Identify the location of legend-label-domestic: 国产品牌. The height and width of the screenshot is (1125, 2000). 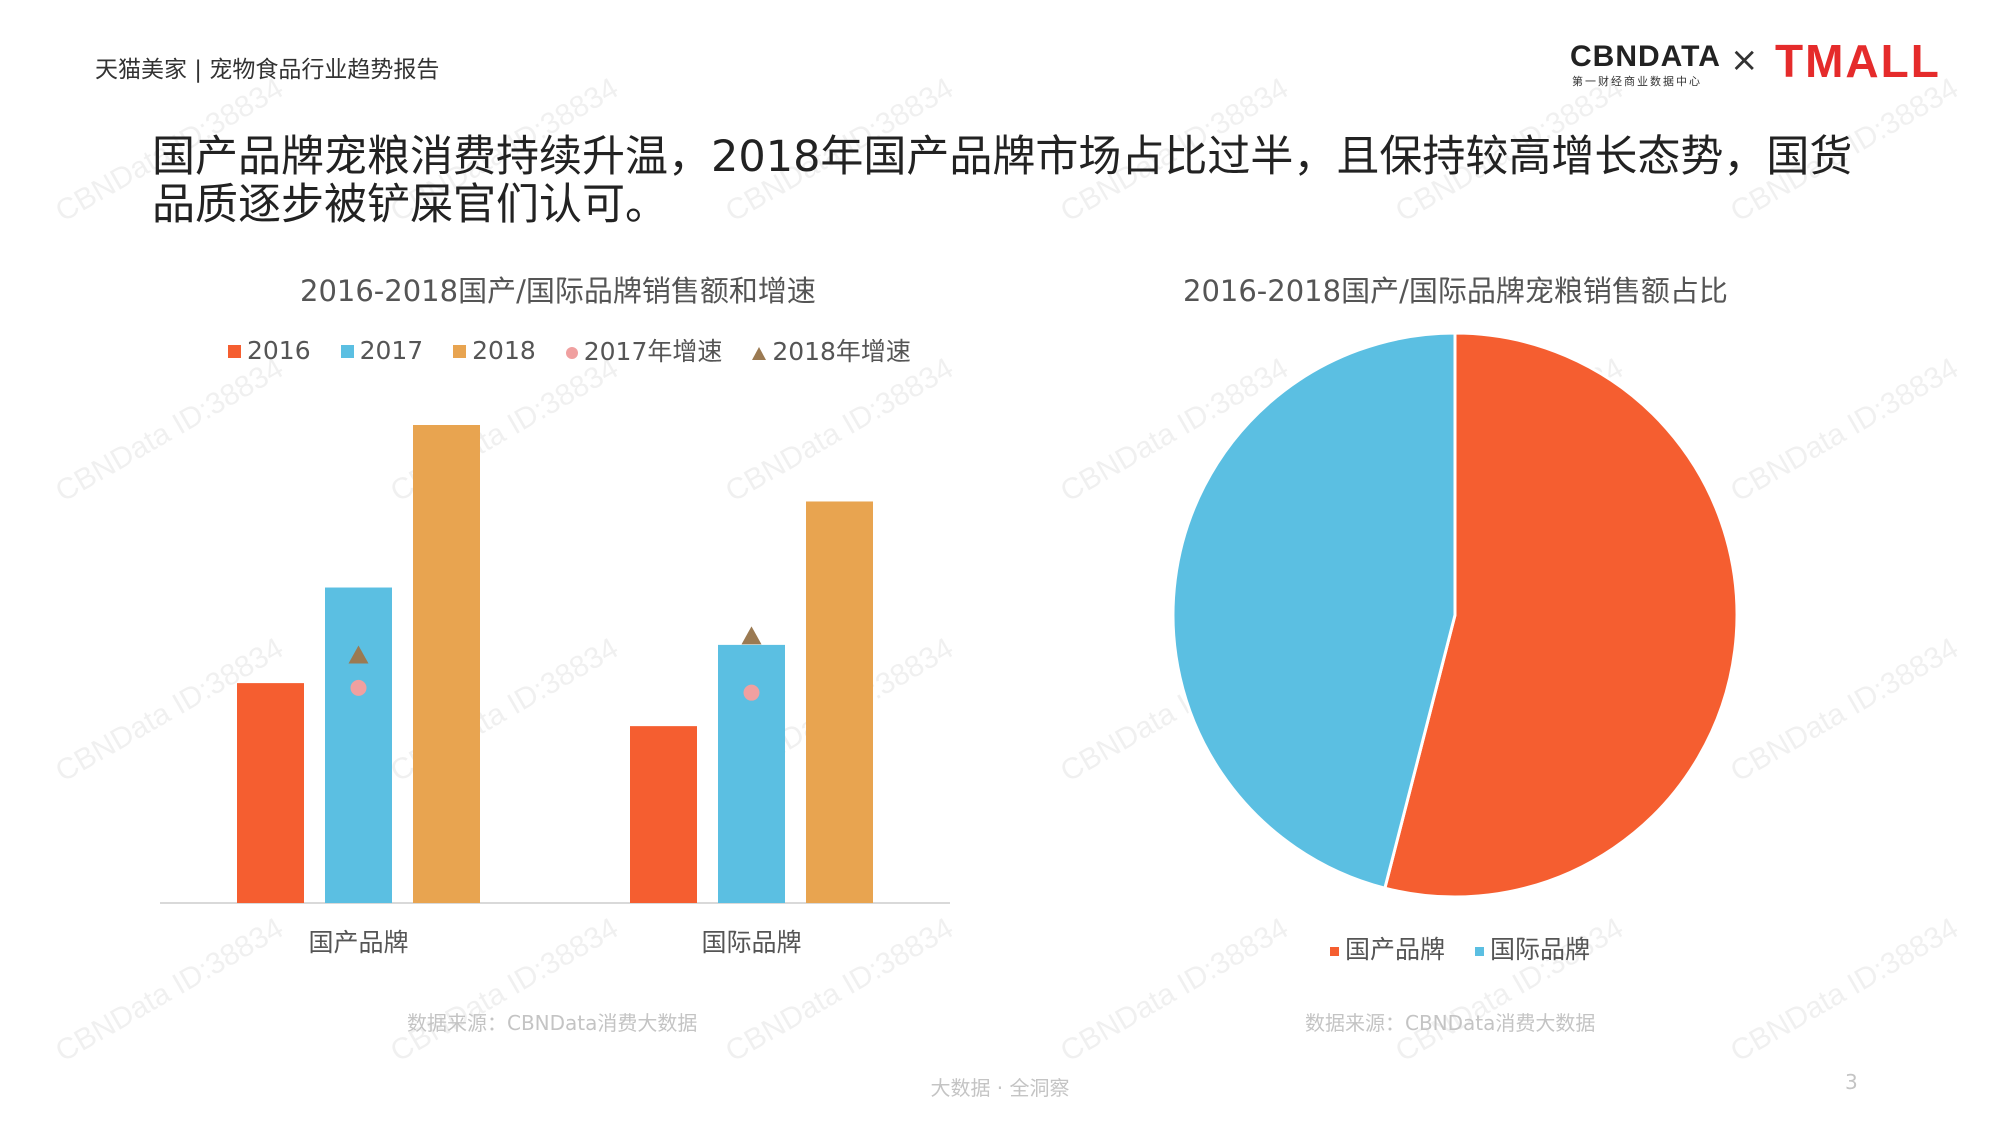
(1395, 949).